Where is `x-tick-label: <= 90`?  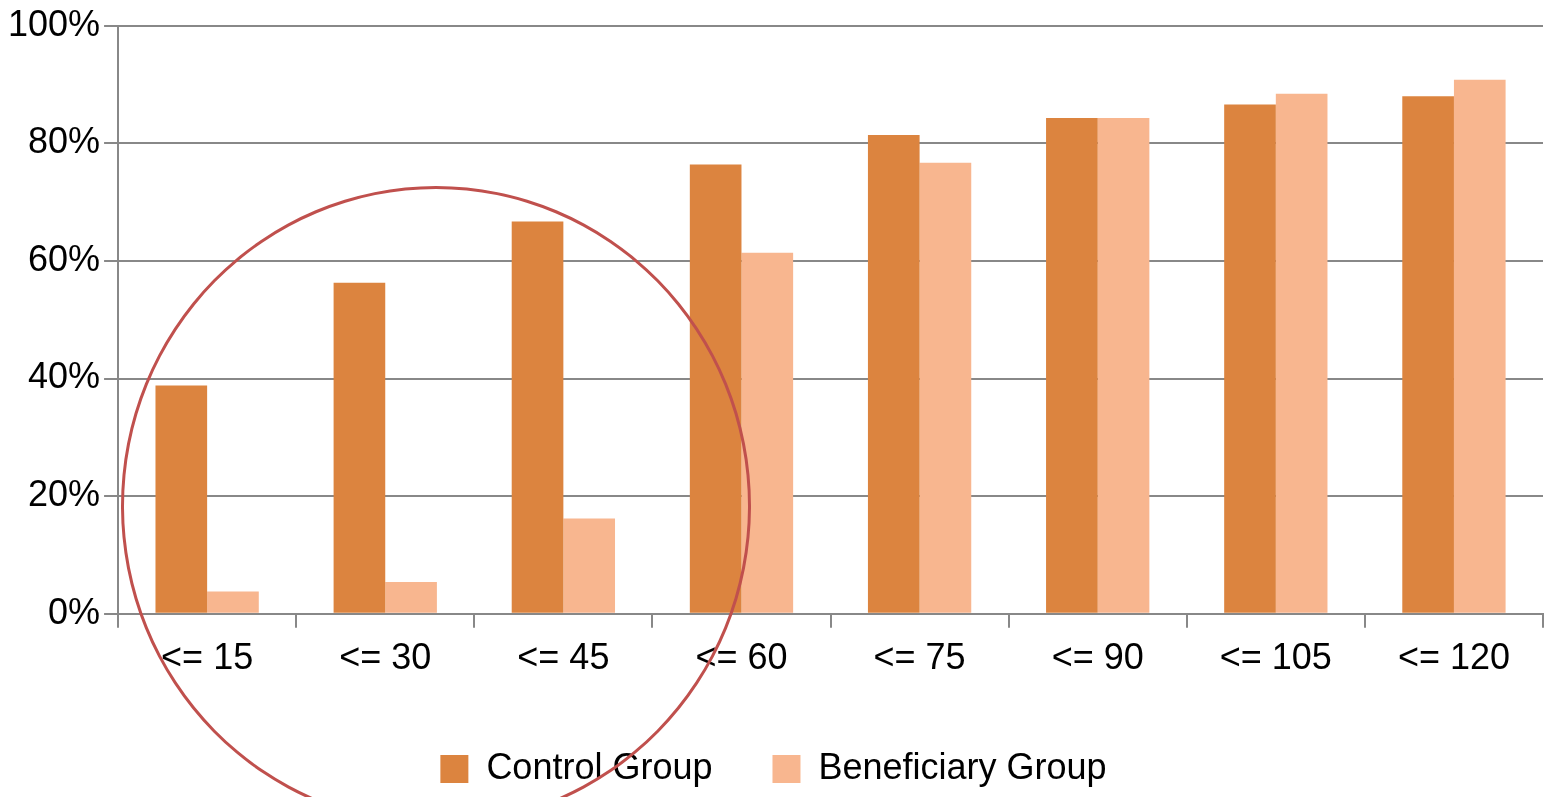
x-tick-label: <= 90 is located at coordinates (1097, 657).